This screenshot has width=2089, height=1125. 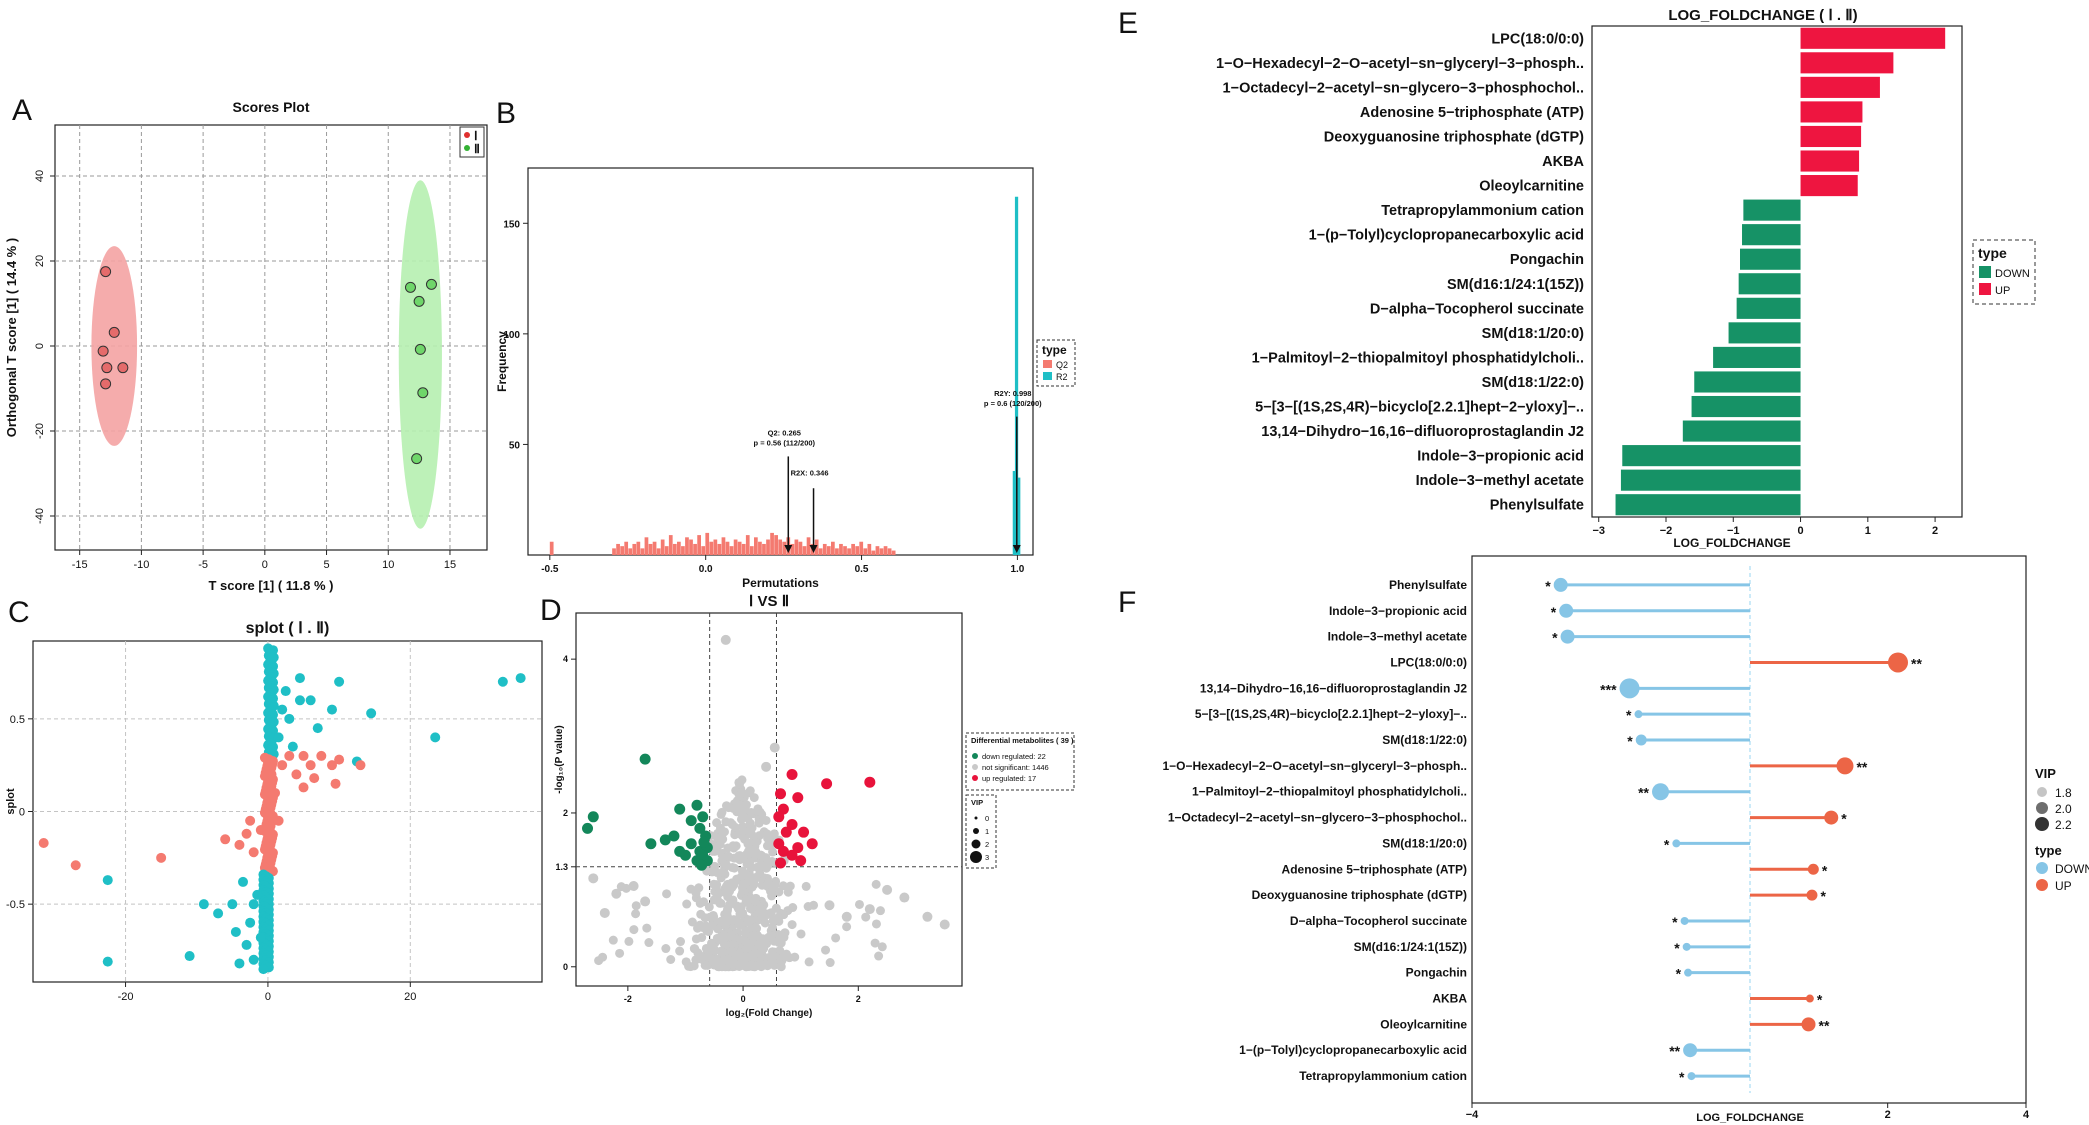 I want to click on d-xlabel: log₂(Fold Change), so click(x=769, y=1013).